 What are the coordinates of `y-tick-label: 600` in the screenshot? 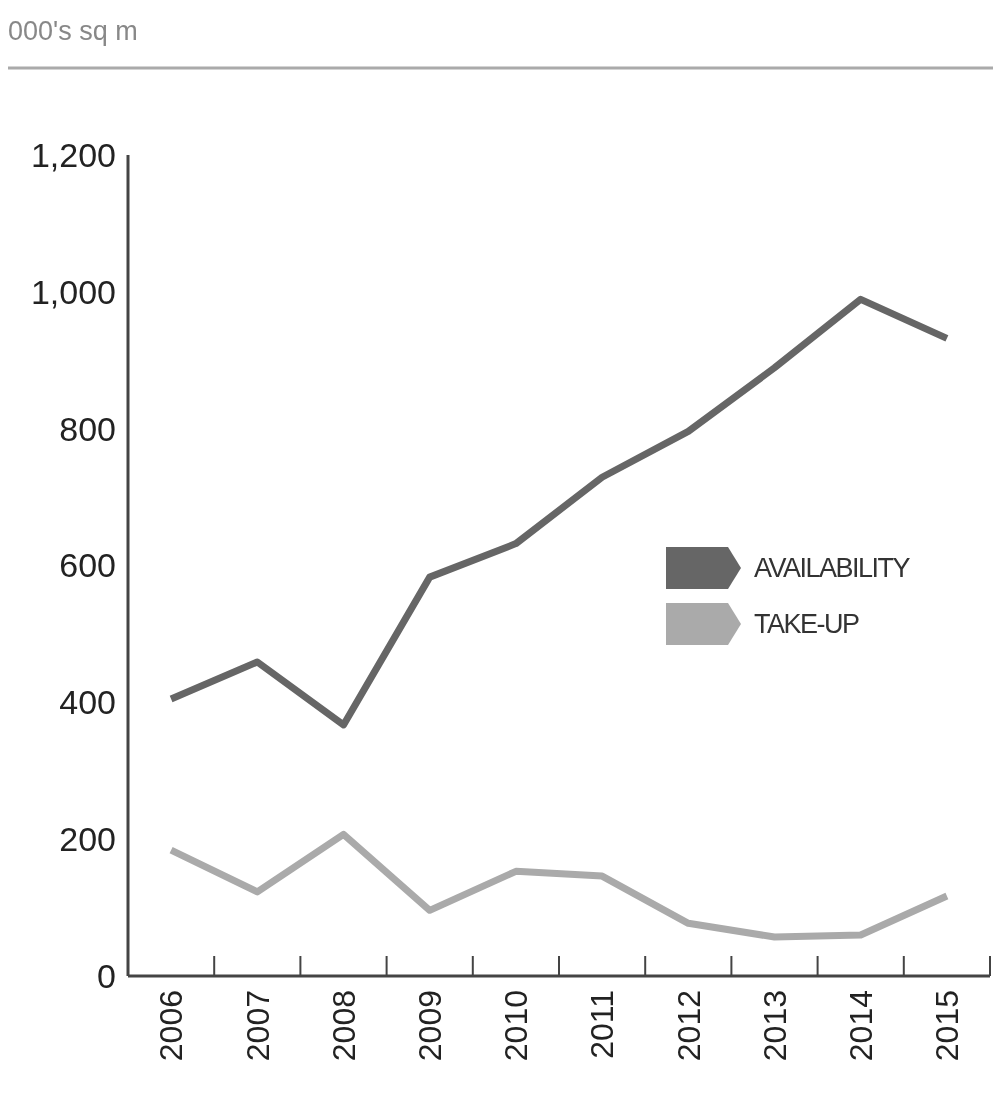 It's located at (87, 565).